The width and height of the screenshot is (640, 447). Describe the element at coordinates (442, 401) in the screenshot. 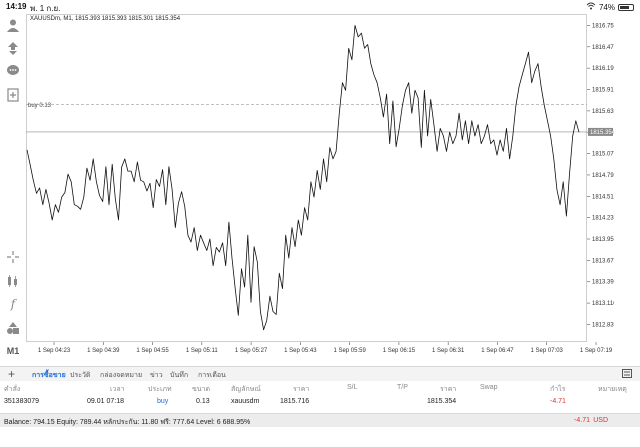

I see `order-current-price: 1815.354` at that location.